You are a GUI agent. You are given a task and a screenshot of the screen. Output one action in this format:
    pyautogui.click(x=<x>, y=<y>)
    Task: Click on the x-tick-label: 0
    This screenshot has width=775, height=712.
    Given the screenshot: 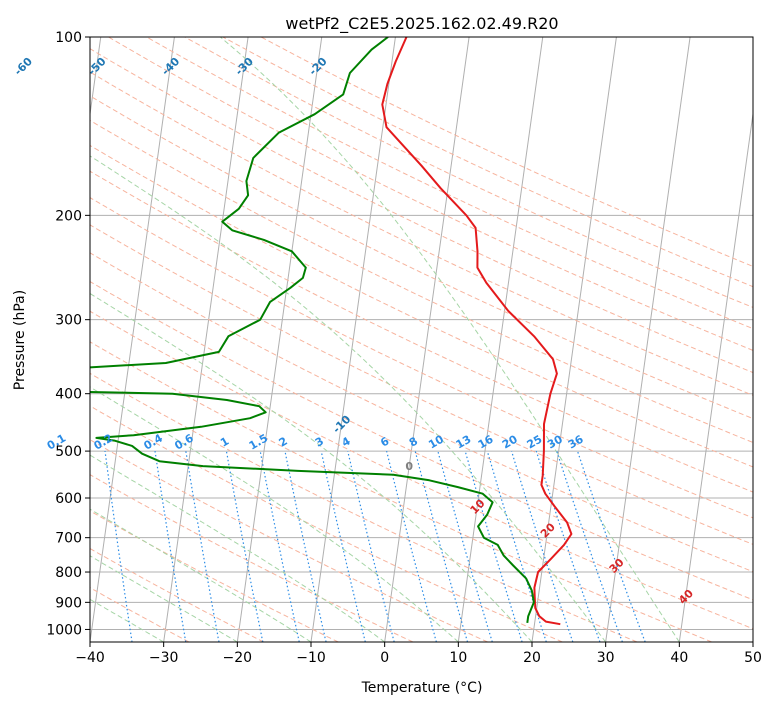 What is the action you would take?
    pyautogui.click(x=384, y=658)
    